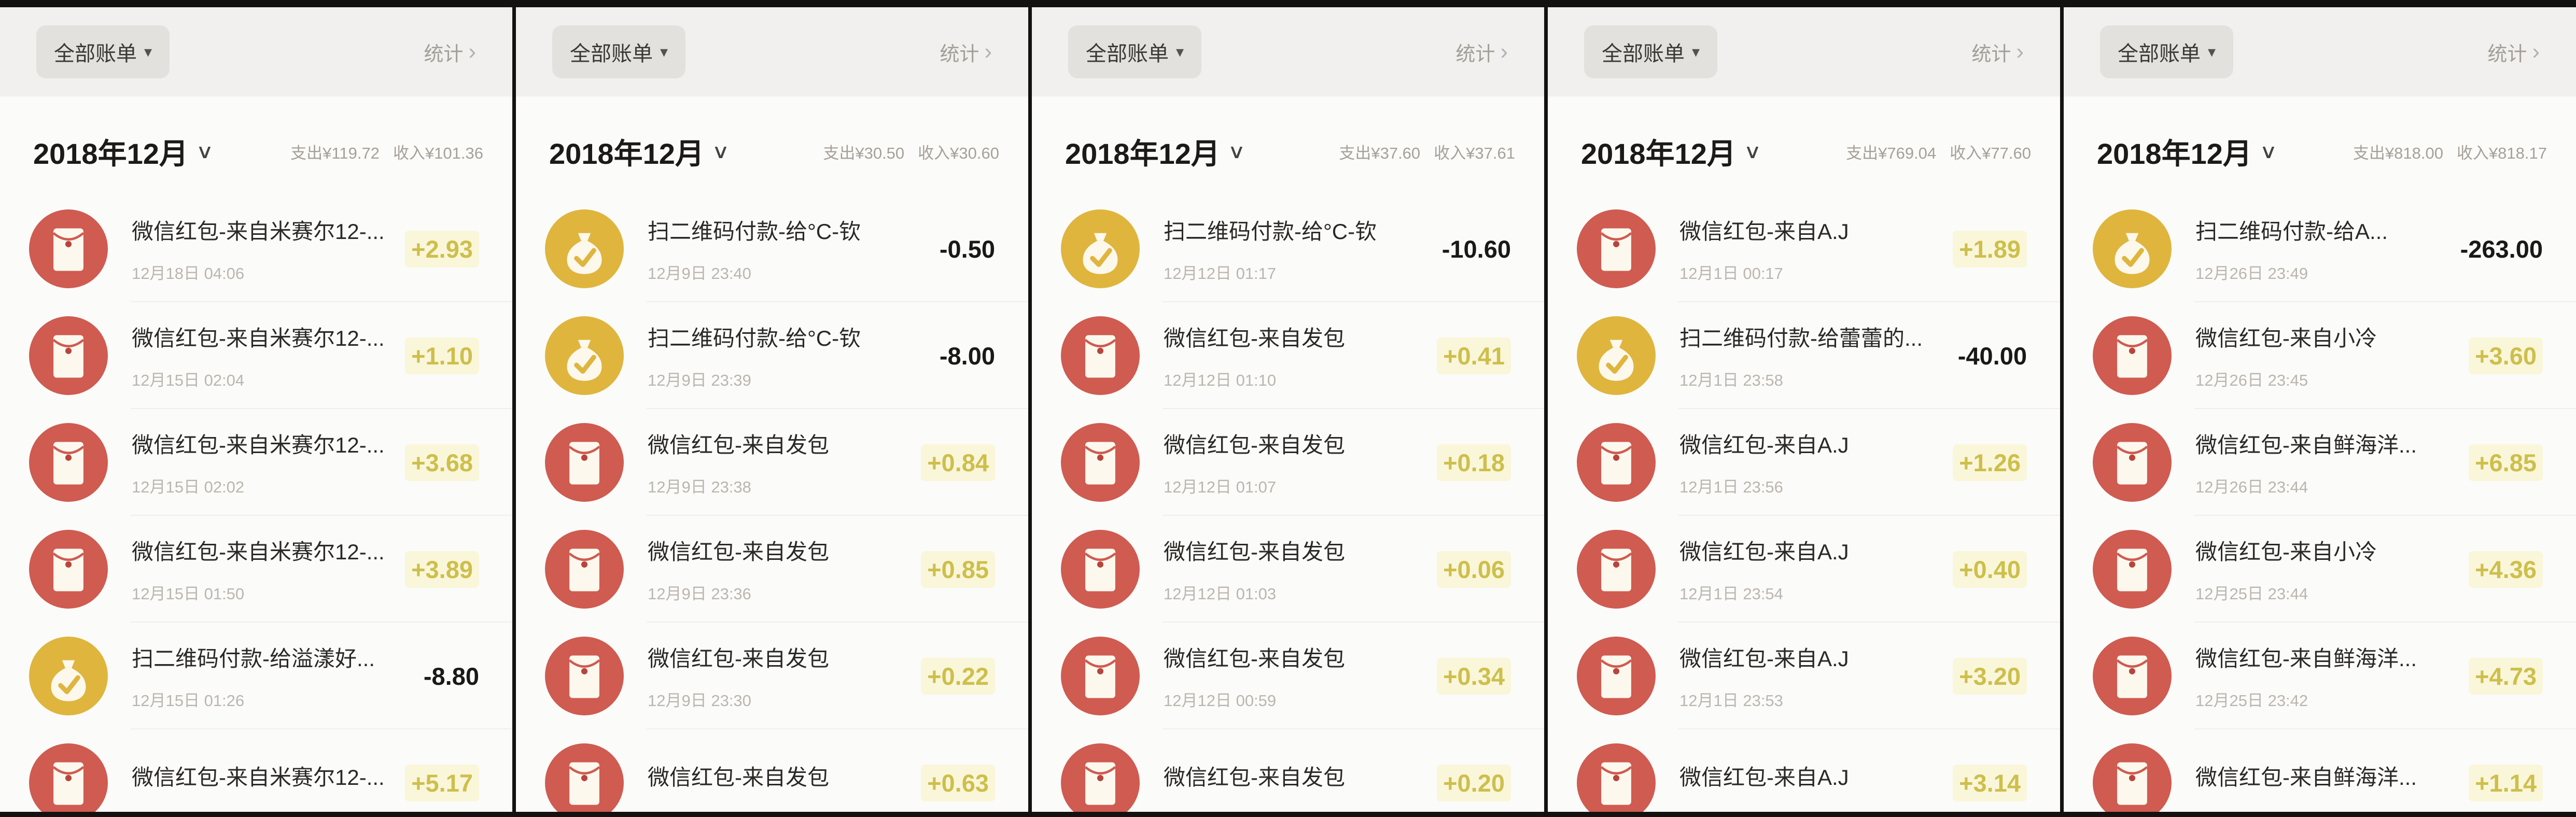 Image resolution: width=2576 pixels, height=817 pixels. Describe the element at coordinates (442, 248) in the screenshot. I see `transaction-amount: +2.93` at that location.